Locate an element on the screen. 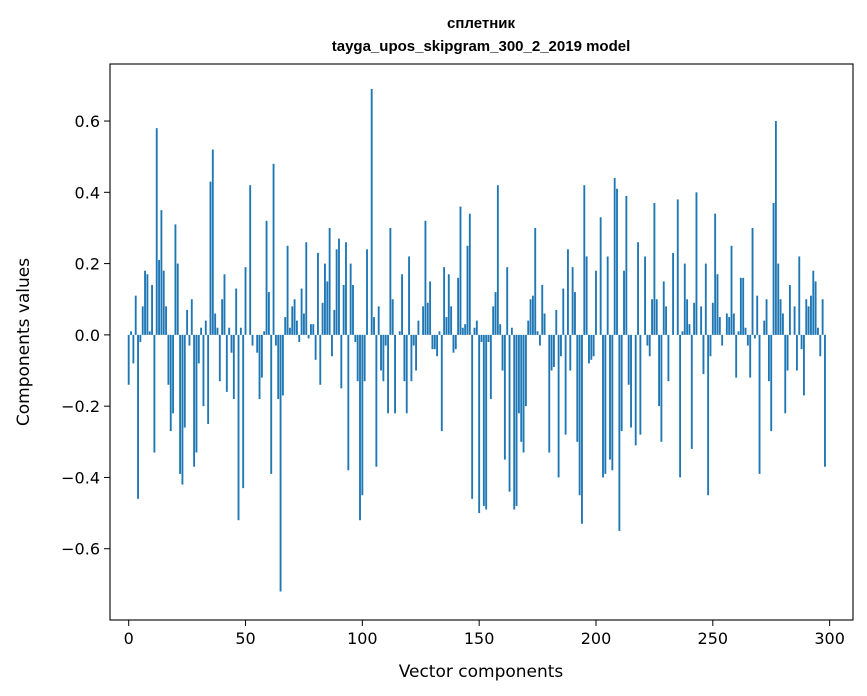 This screenshot has width=867, height=696. y-tick-label: −0.6 is located at coordinates (80, 549).